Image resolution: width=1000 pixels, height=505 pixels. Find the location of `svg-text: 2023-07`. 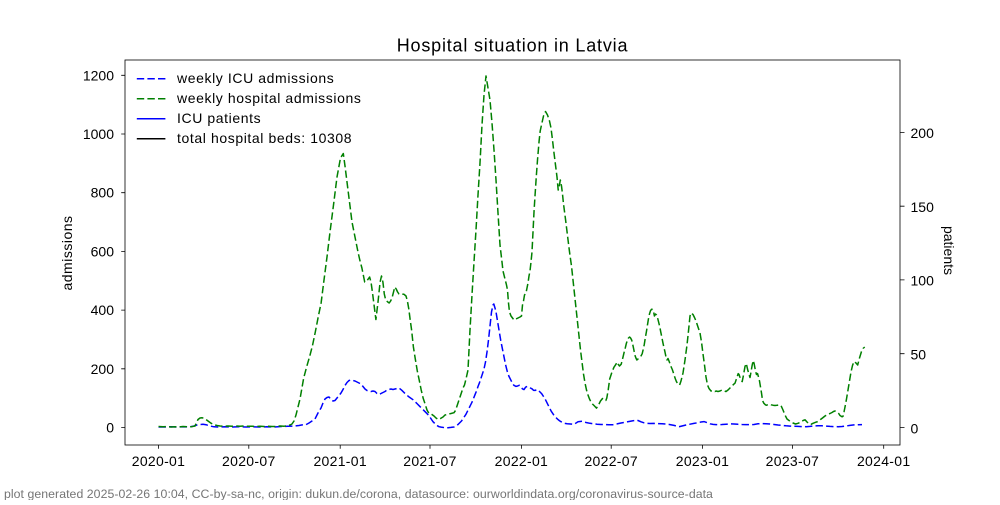

svg-text: 2023-07 is located at coordinates (792, 461).